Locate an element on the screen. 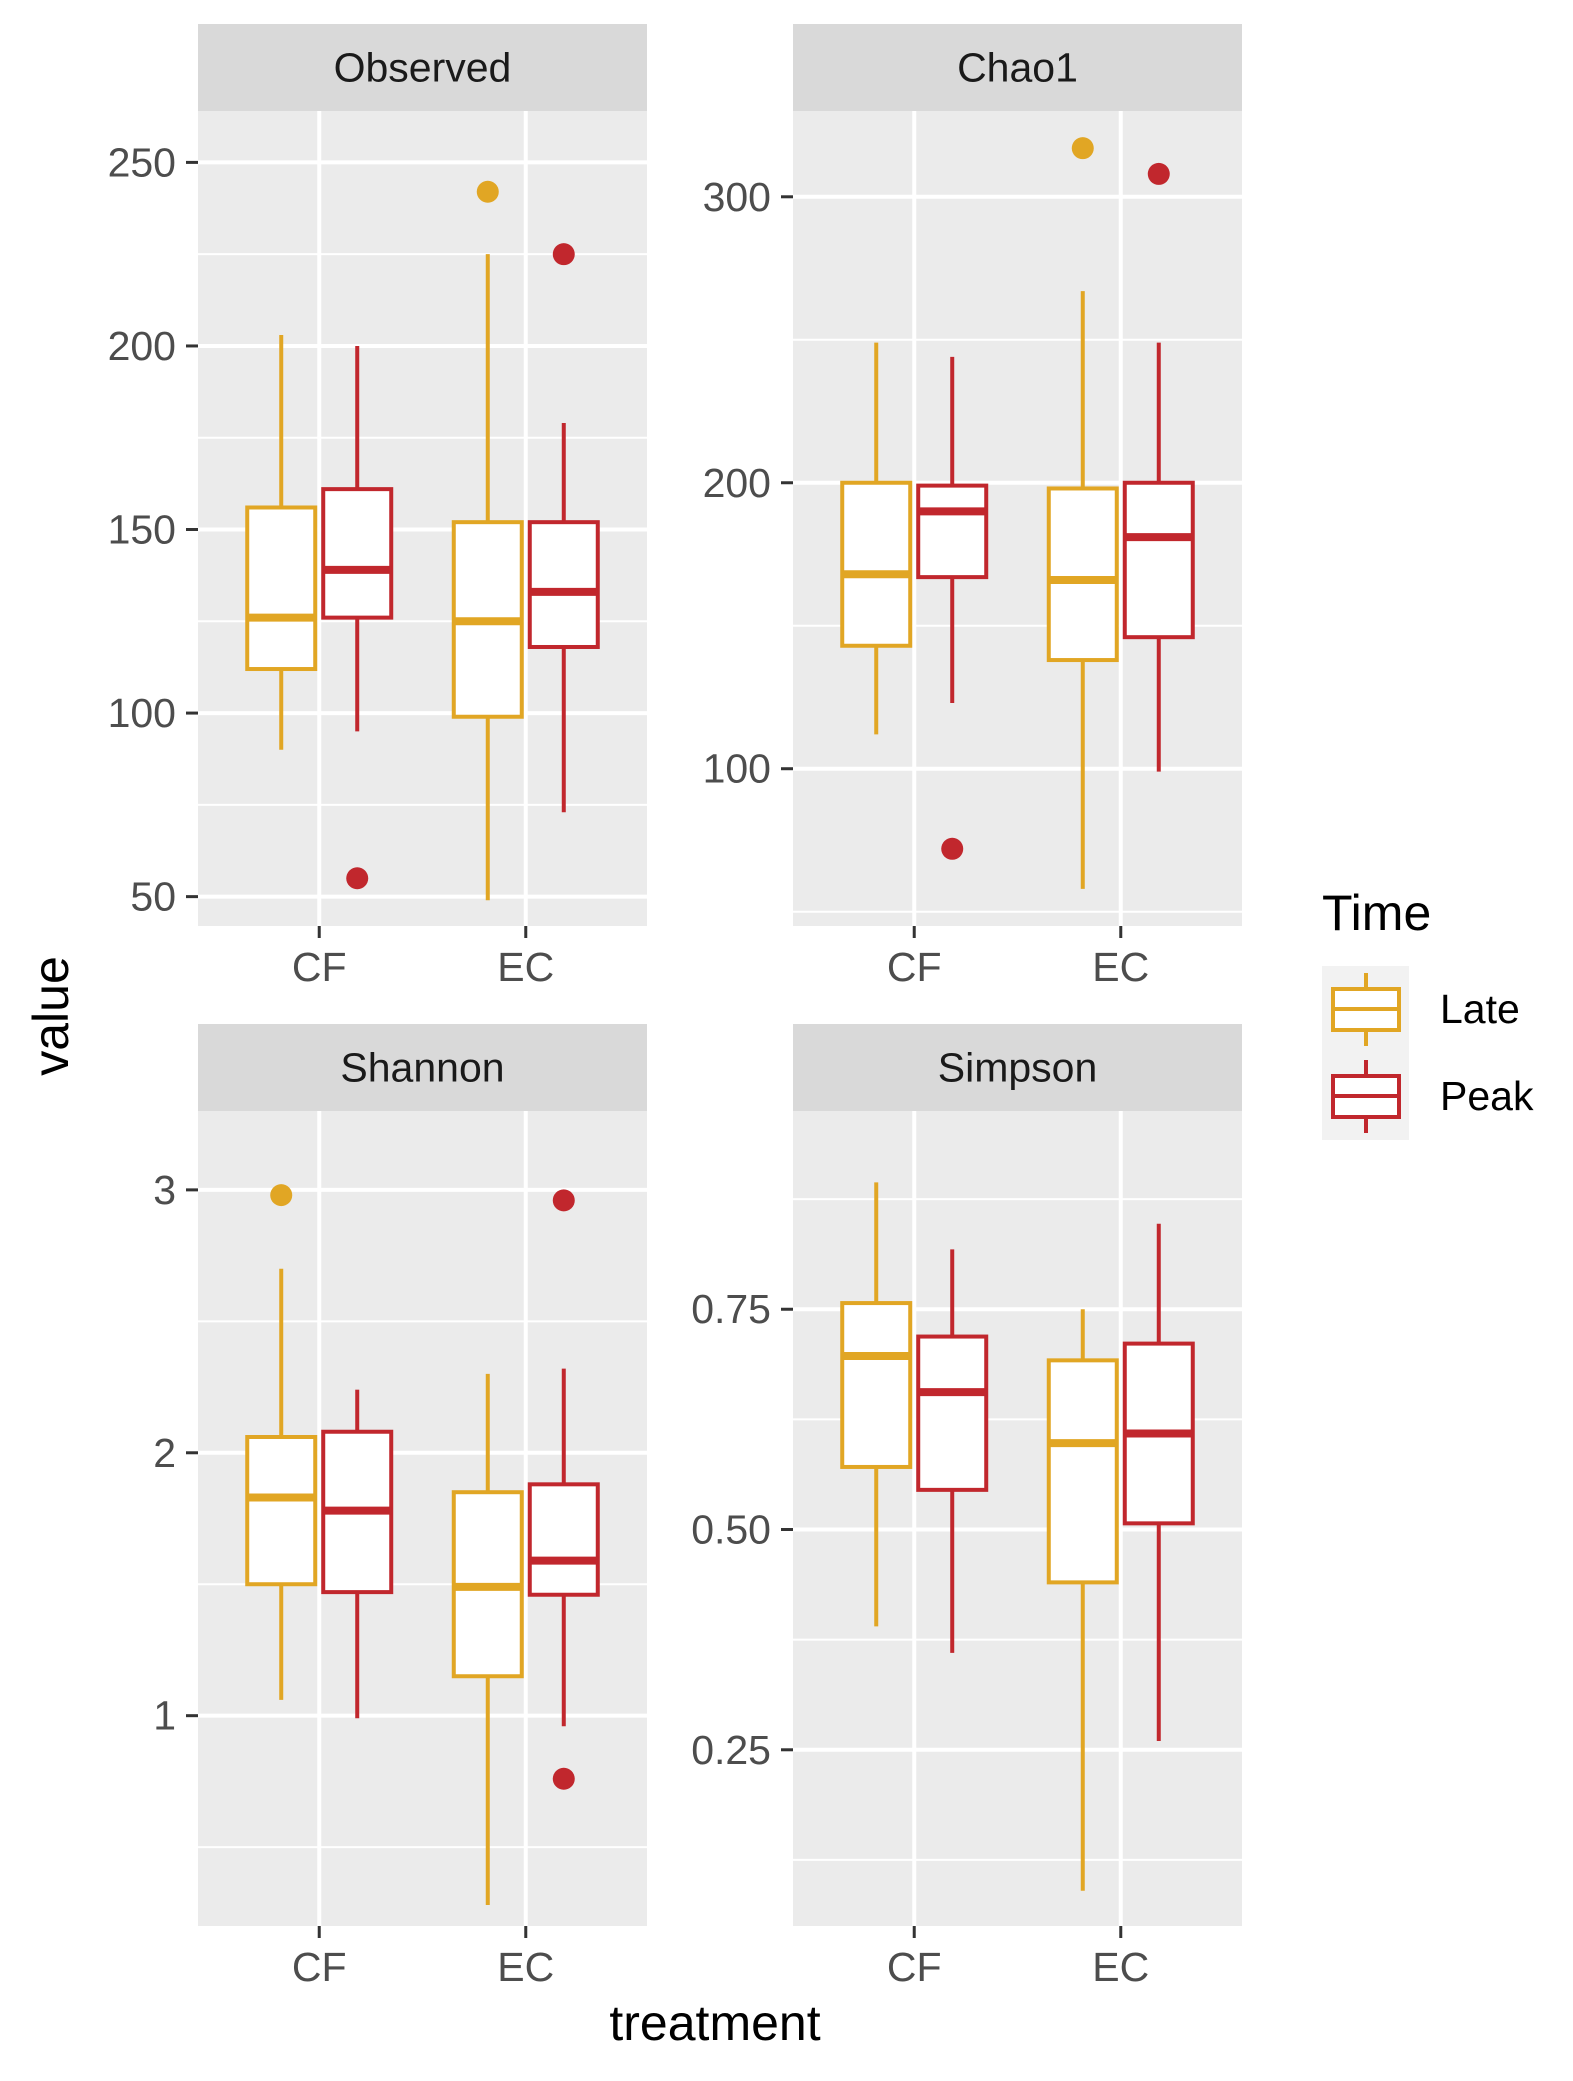 This screenshot has height=2081, width=1573. y-axis-title: value is located at coordinates (51, 1016).